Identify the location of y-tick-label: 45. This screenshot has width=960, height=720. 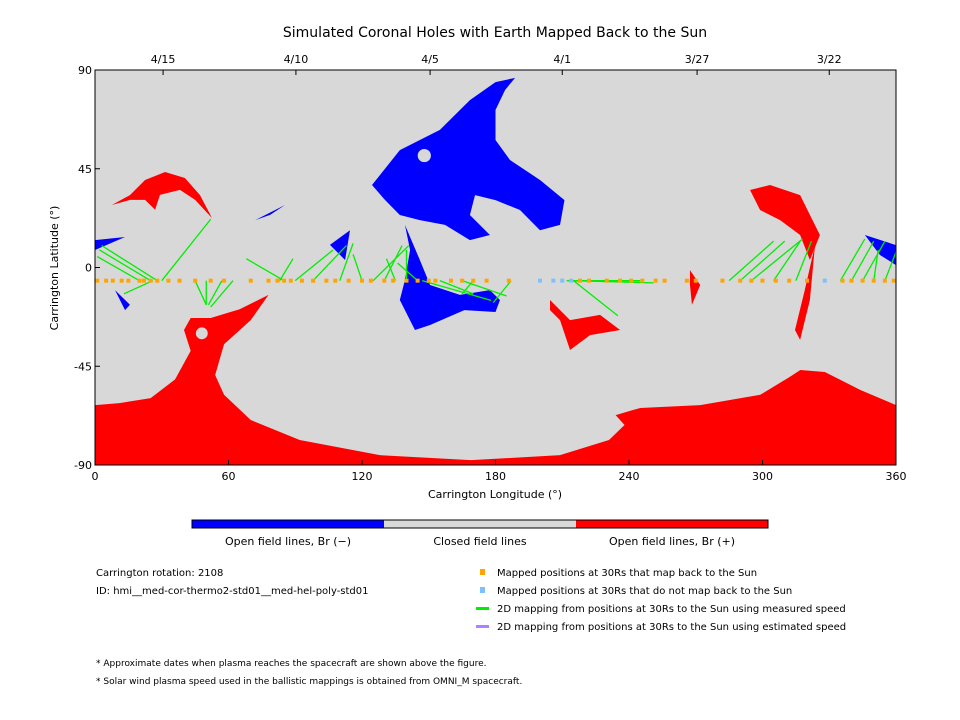
(85, 169).